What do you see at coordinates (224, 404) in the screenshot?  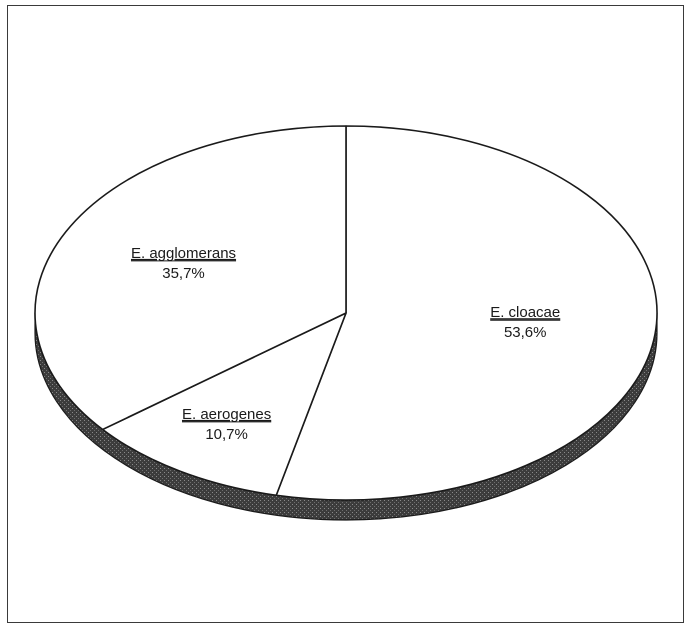 I see `pie-slice-e-aerogenes` at bounding box center [224, 404].